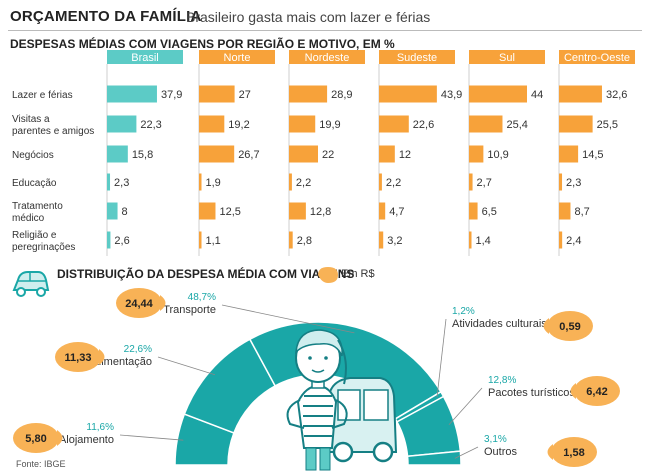  What do you see at coordinates (213, 241) in the screenshot?
I see `bar-label-1-5: 1,1` at bounding box center [213, 241].